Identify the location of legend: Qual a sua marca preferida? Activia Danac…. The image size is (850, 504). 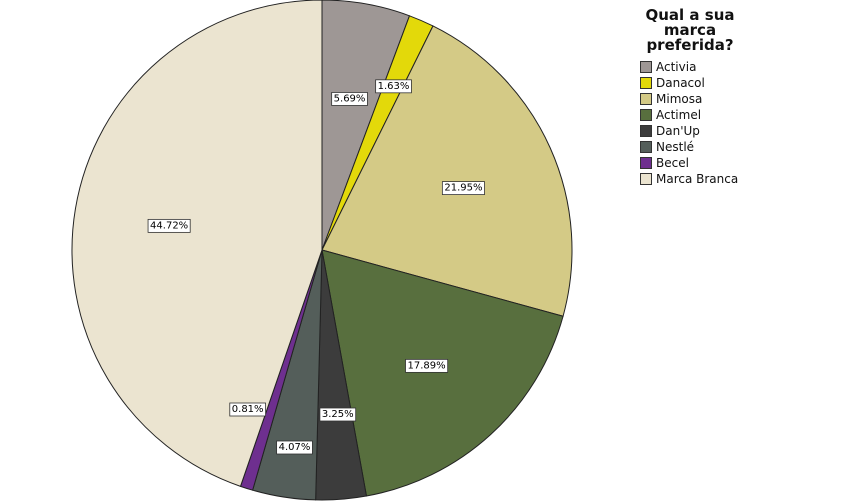
(725, 97).